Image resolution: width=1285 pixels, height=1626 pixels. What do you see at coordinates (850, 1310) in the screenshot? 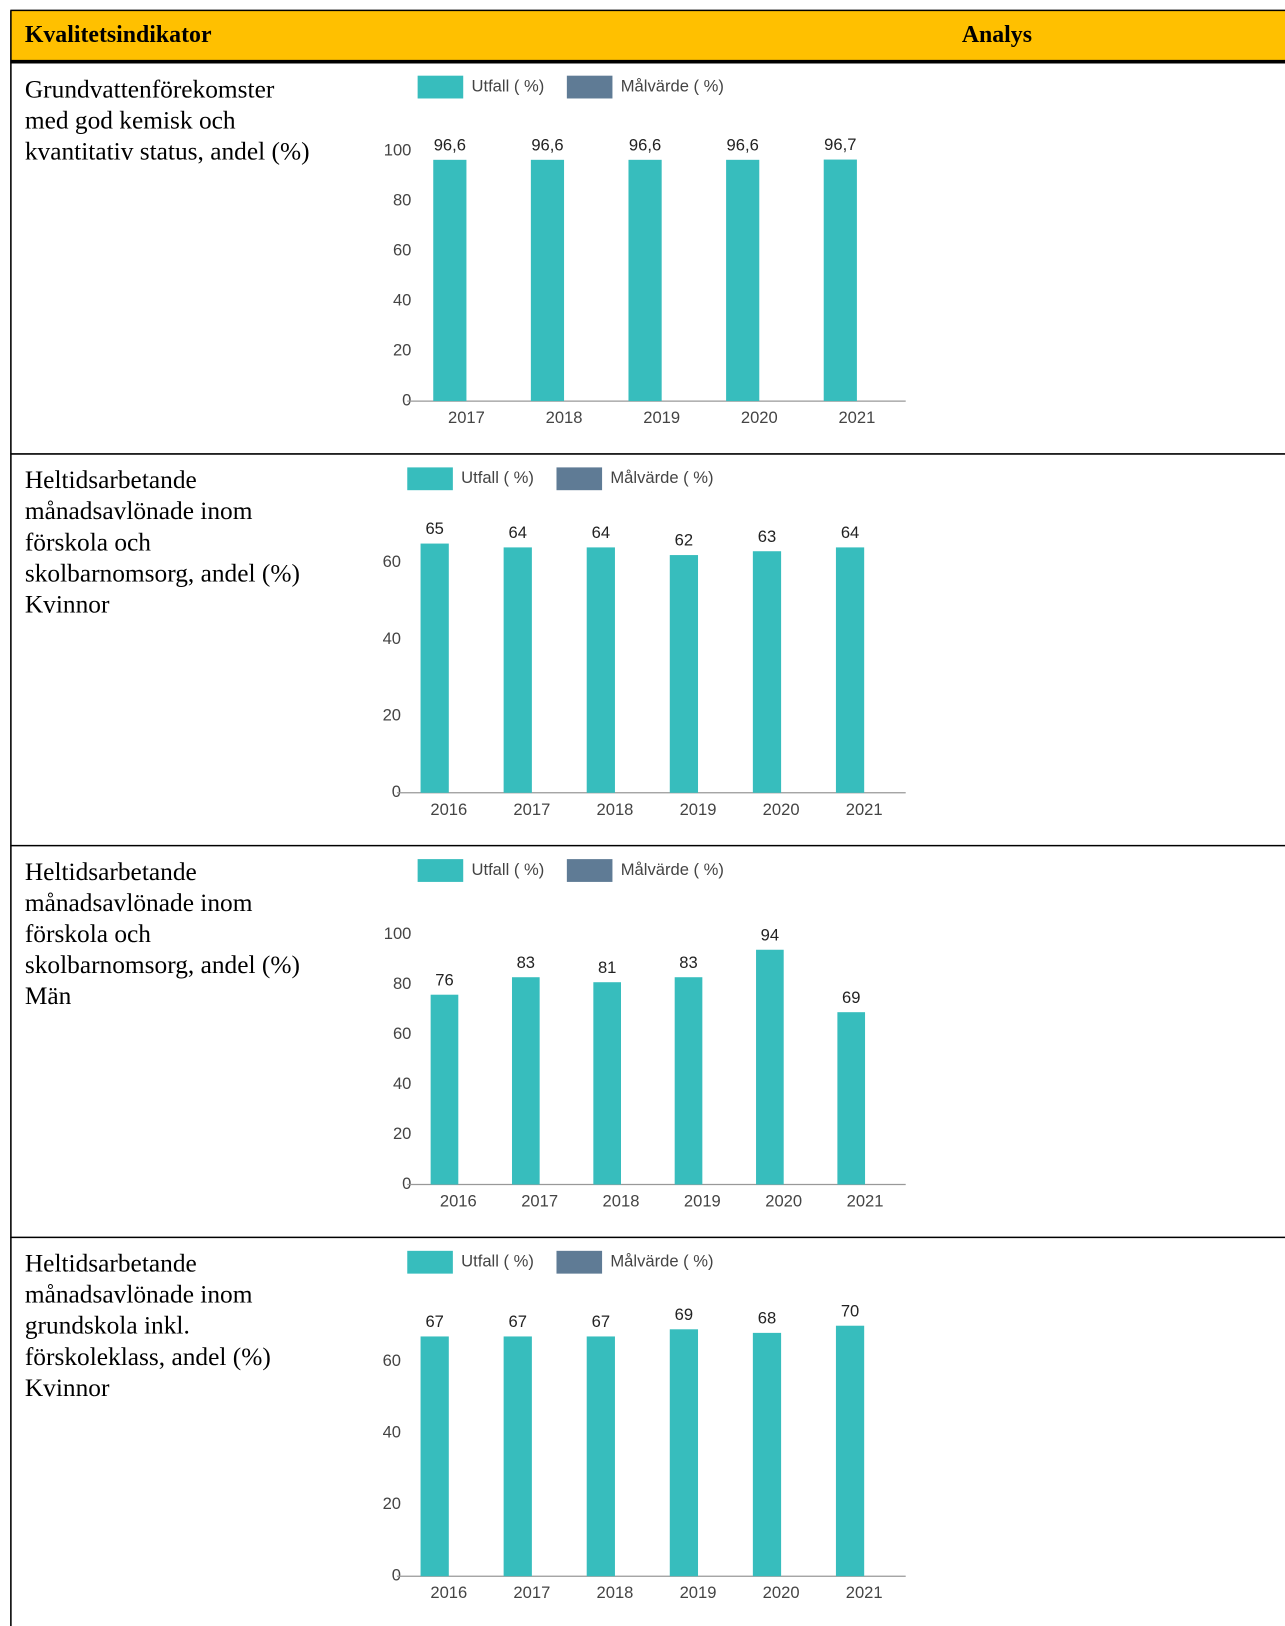
I see `data-label: 70` at bounding box center [850, 1310].